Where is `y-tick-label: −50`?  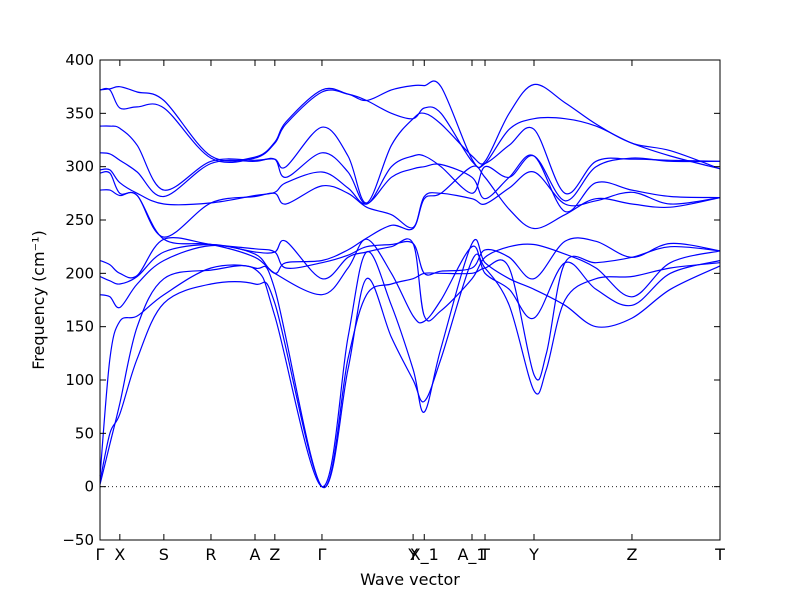 y-tick-label: −50 is located at coordinates (78, 540).